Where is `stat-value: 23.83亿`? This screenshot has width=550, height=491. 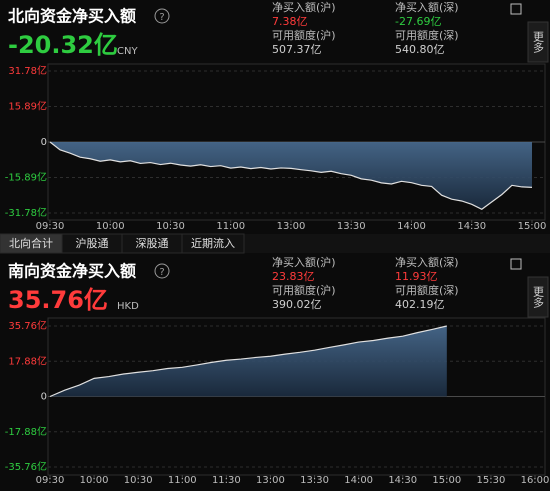
stat-value: 23.83亿 is located at coordinates (293, 276).